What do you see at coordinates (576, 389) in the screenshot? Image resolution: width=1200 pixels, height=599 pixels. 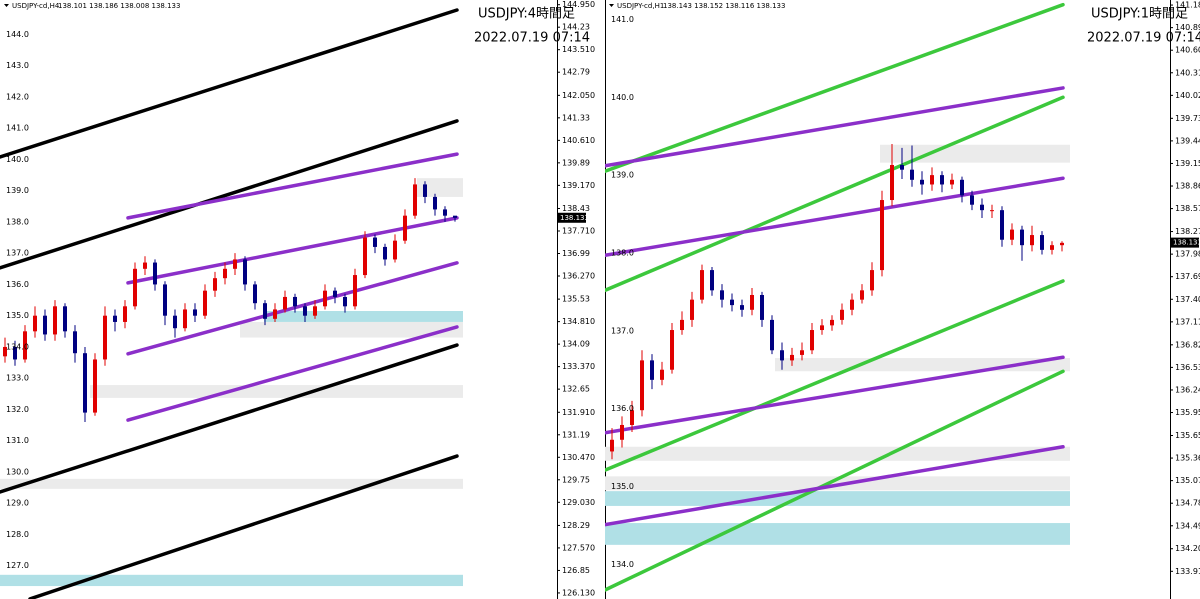 I see `y-tick-label: 132.65` at bounding box center [576, 389].